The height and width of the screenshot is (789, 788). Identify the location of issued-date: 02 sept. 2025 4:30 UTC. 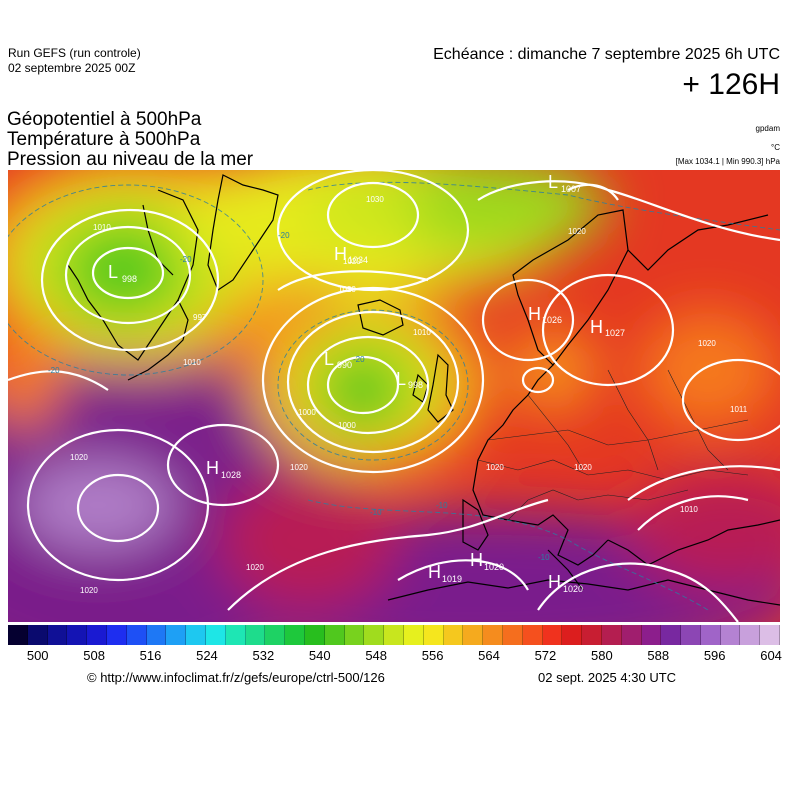
(607, 677).